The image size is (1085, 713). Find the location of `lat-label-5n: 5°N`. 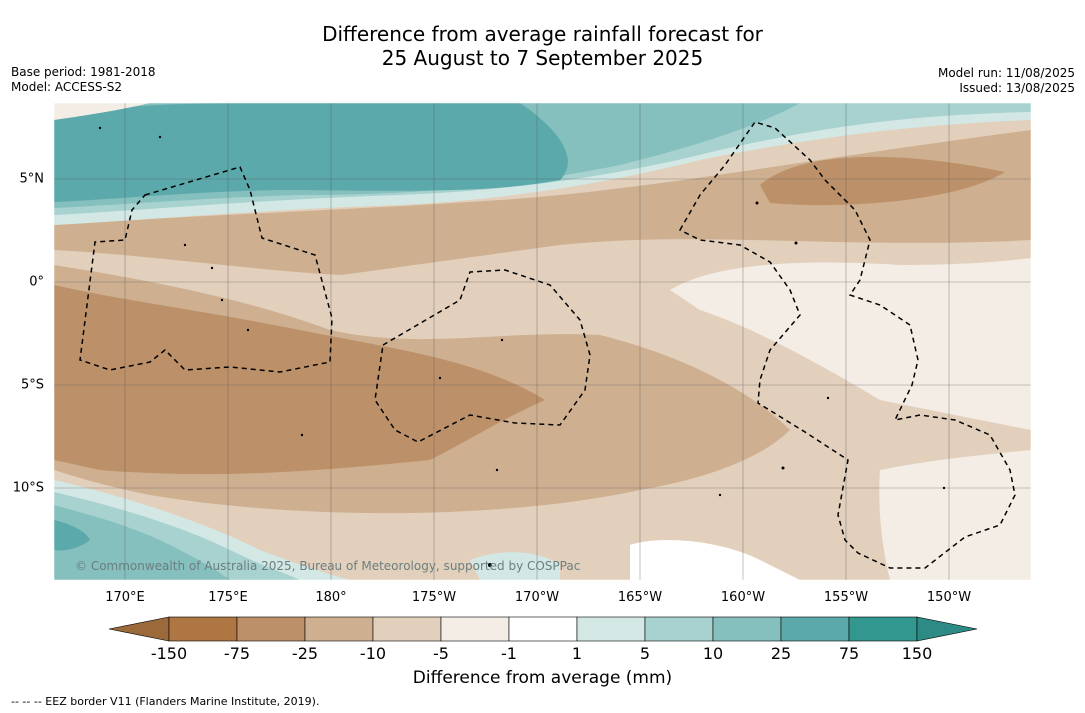

lat-label-5n: 5°N is located at coordinates (32, 179).